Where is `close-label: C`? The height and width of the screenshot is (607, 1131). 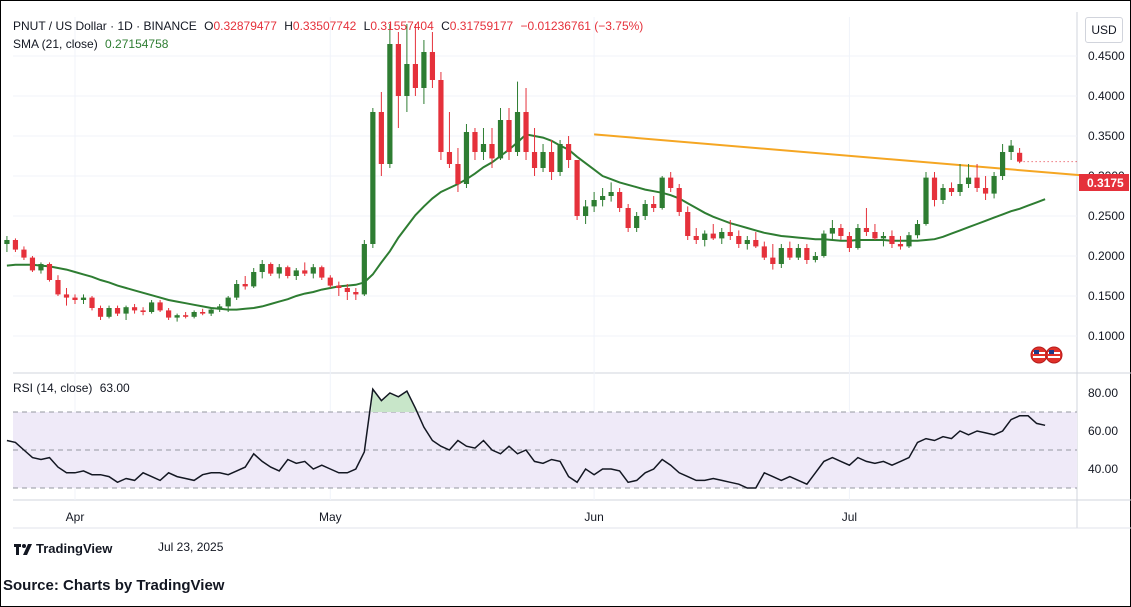
close-label: C is located at coordinates (445, 26).